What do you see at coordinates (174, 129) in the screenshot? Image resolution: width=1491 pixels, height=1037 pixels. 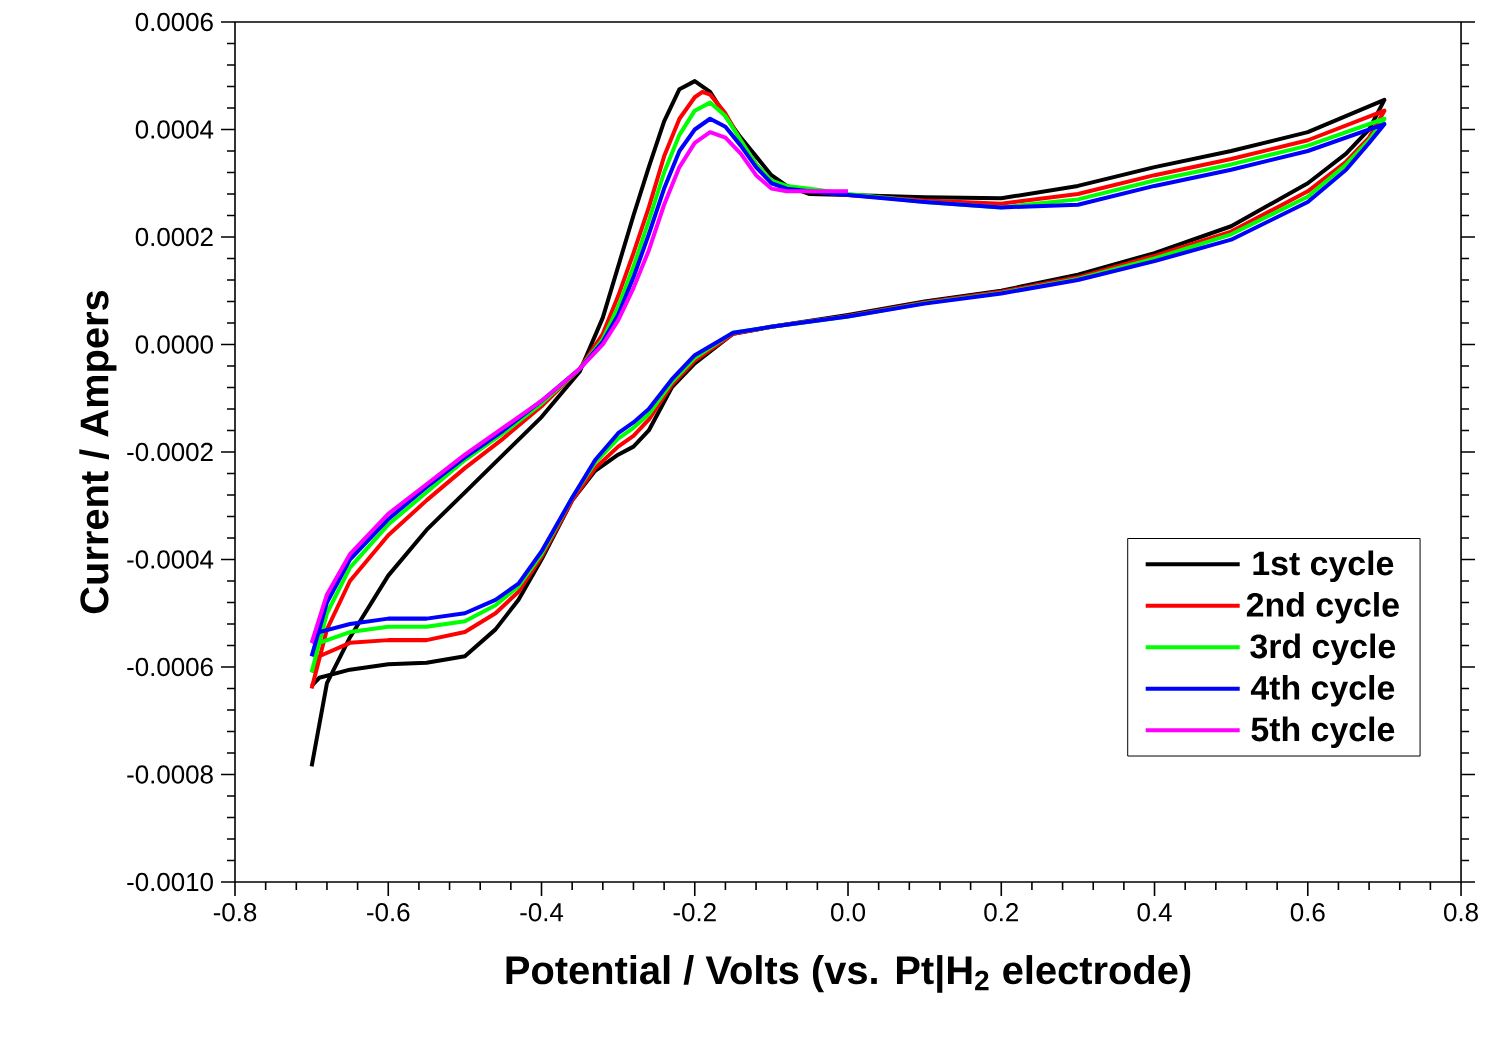 I see `y-tick-label: 0.0004` at bounding box center [174, 129].